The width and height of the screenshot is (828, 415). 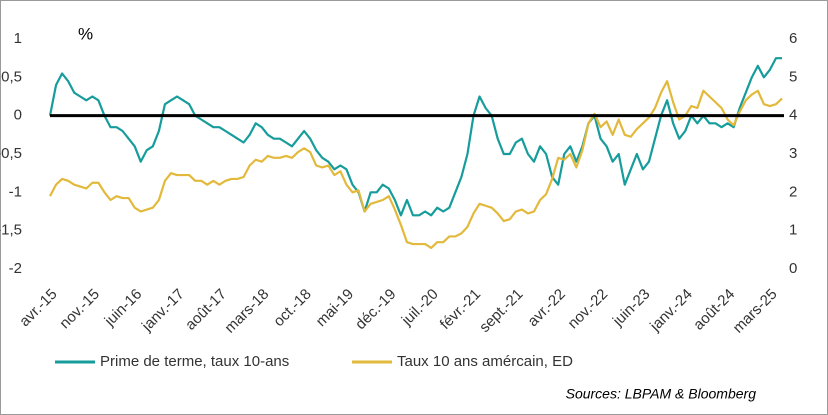 What do you see at coordinates (11, 230) in the screenshot?
I see `y-tick-label: -1,5` at bounding box center [11, 230].